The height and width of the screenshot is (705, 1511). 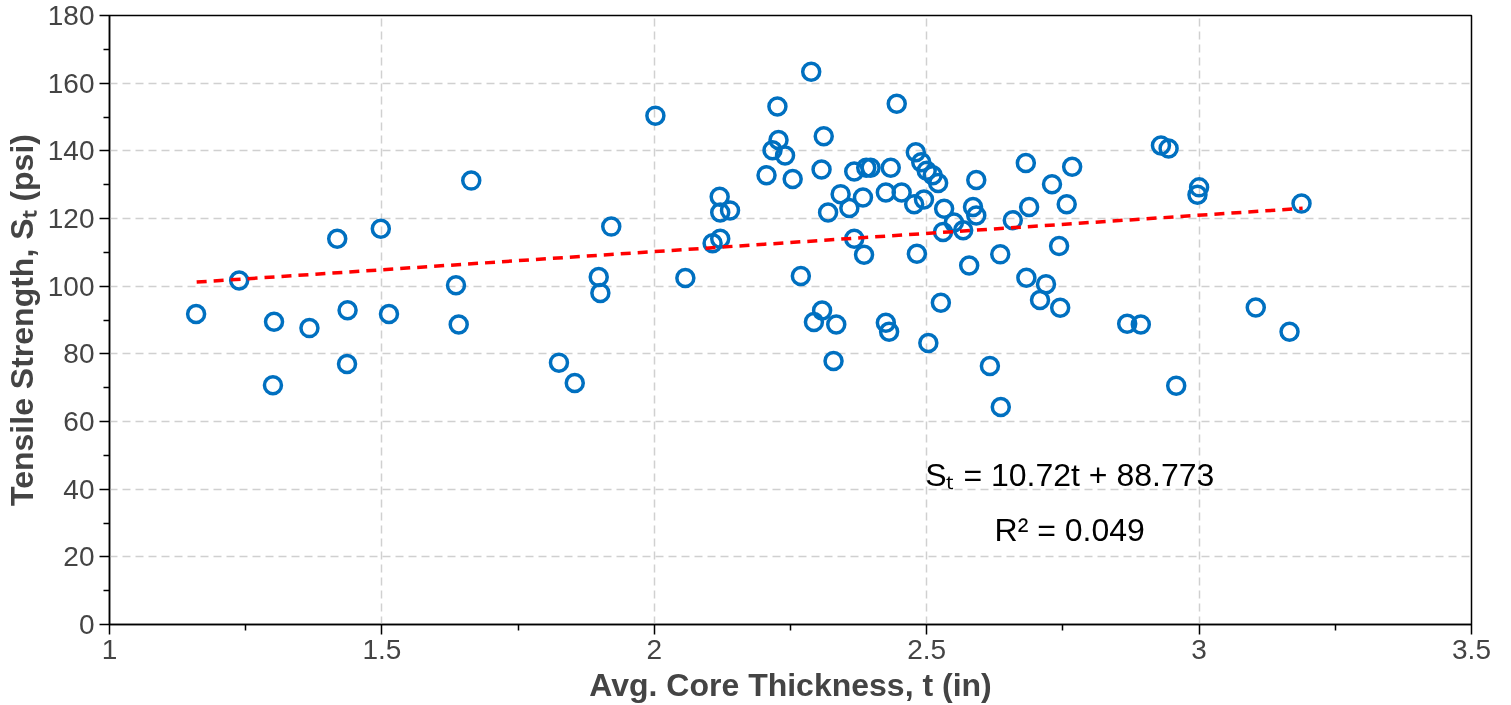 I want to click on x-tick-label: 2, so click(x=654, y=649).